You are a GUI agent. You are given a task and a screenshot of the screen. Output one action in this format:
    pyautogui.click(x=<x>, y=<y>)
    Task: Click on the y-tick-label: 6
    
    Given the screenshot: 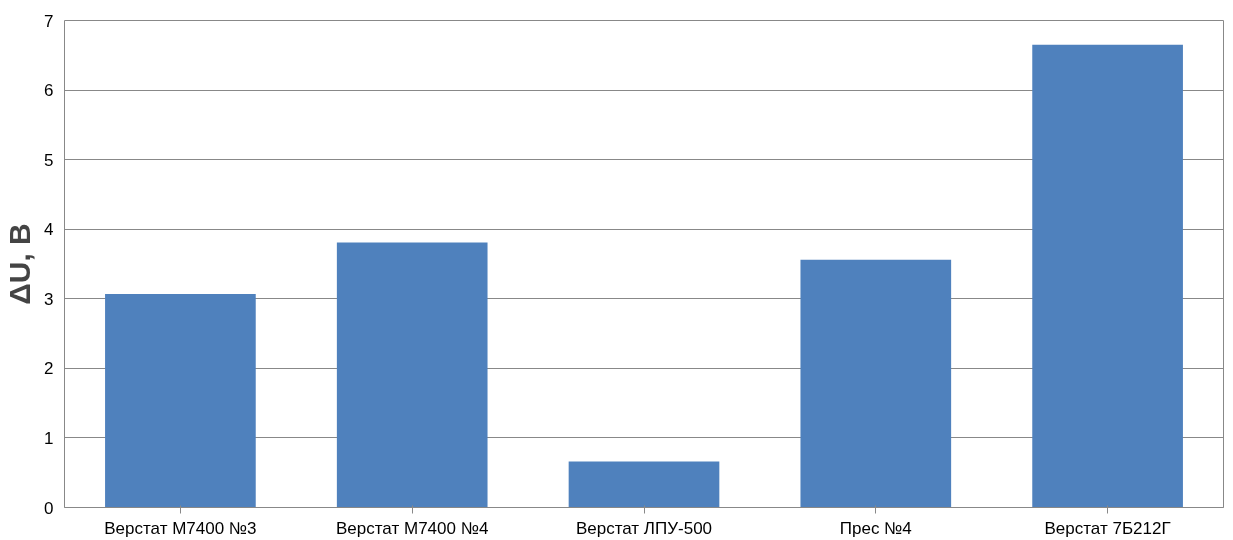 What is the action you would take?
    pyautogui.click(x=49, y=91)
    